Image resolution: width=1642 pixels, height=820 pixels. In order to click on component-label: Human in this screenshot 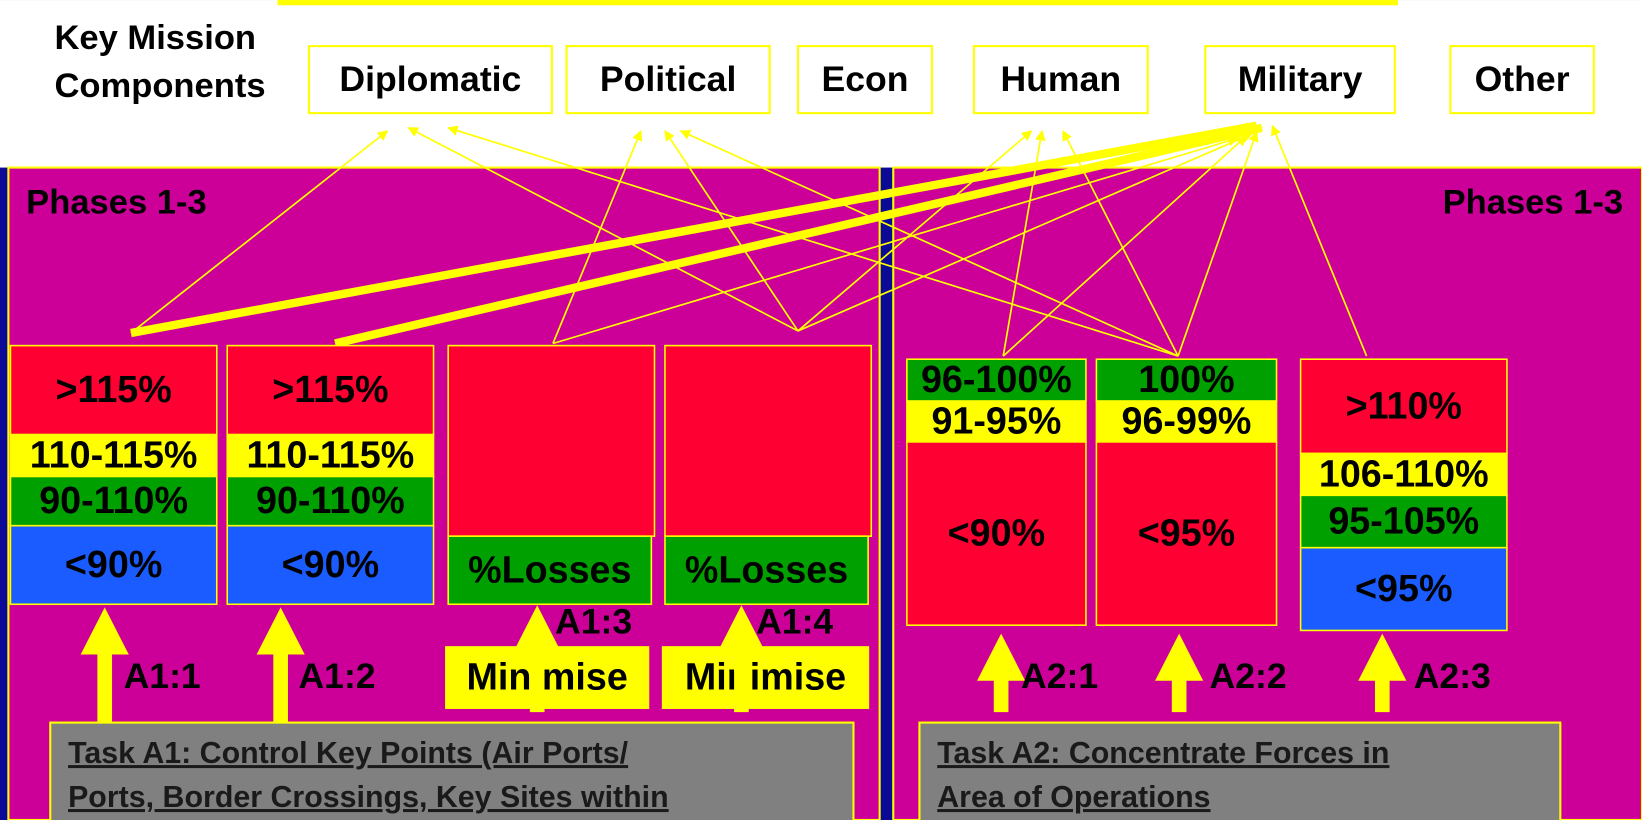, I will do `click(1060, 79)`.